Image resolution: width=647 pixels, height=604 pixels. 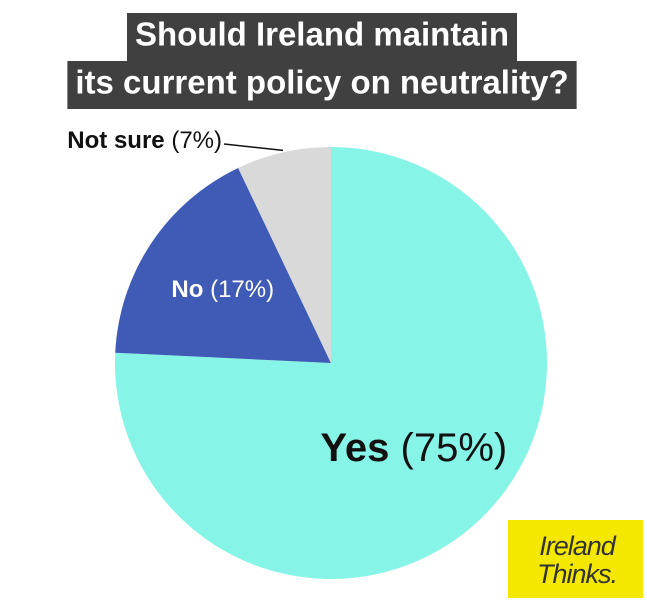 What do you see at coordinates (322, 34) in the screenshot?
I see `chart-title: Should Ireland maintain` at bounding box center [322, 34].